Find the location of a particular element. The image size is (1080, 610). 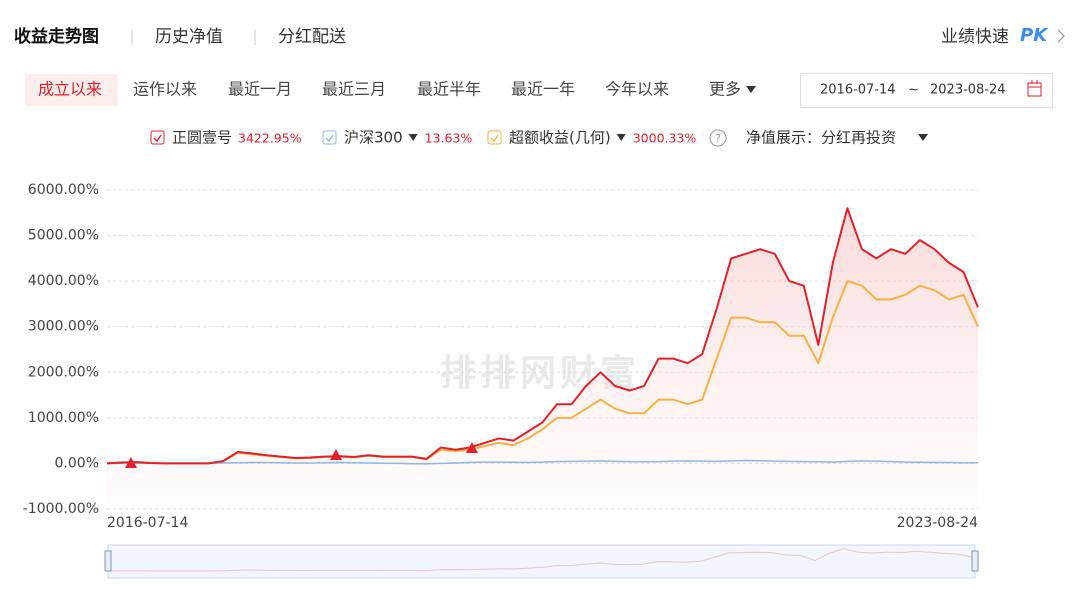

y-tick-label: 5000.00% is located at coordinates (63, 236).